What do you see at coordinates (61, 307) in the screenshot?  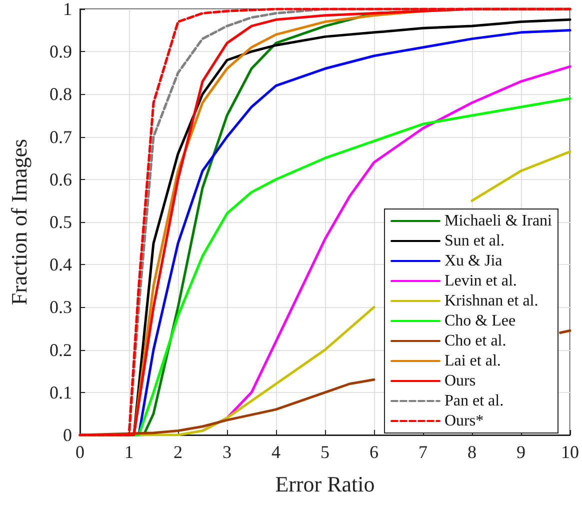 I see `y-tick-label: 0.3` at bounding box center [61, 307].